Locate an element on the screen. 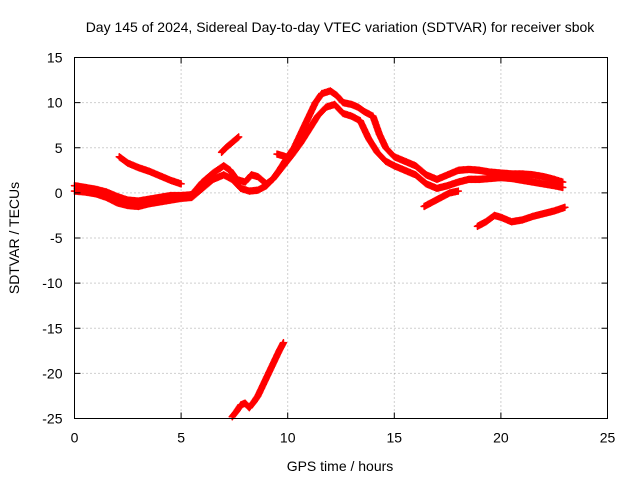 The image size is (640, 480). x-tick-label: 20 is located at coordinates (501, 438).